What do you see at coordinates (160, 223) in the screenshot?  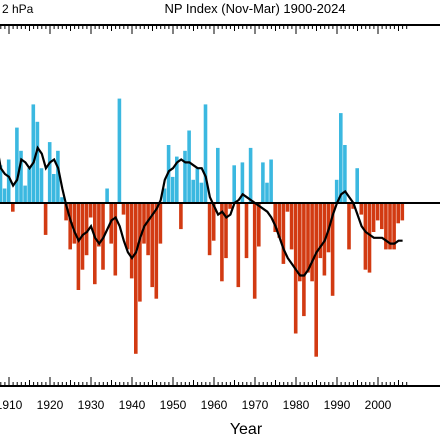 I see `bar-1947` at bounding box center [160, 223].